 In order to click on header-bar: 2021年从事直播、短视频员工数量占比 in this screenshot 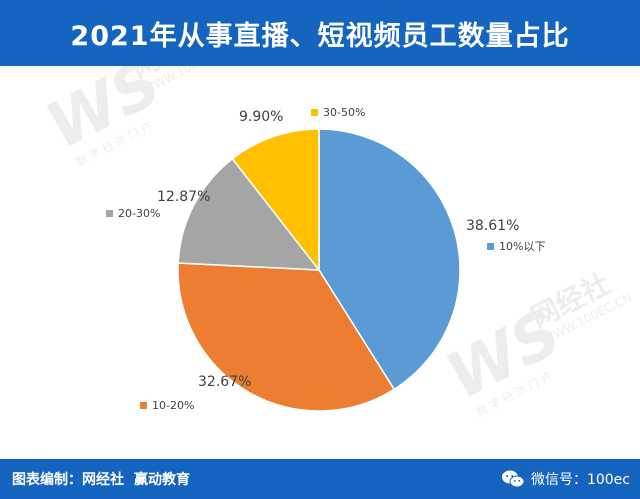, I will do `click(320, 33)`.